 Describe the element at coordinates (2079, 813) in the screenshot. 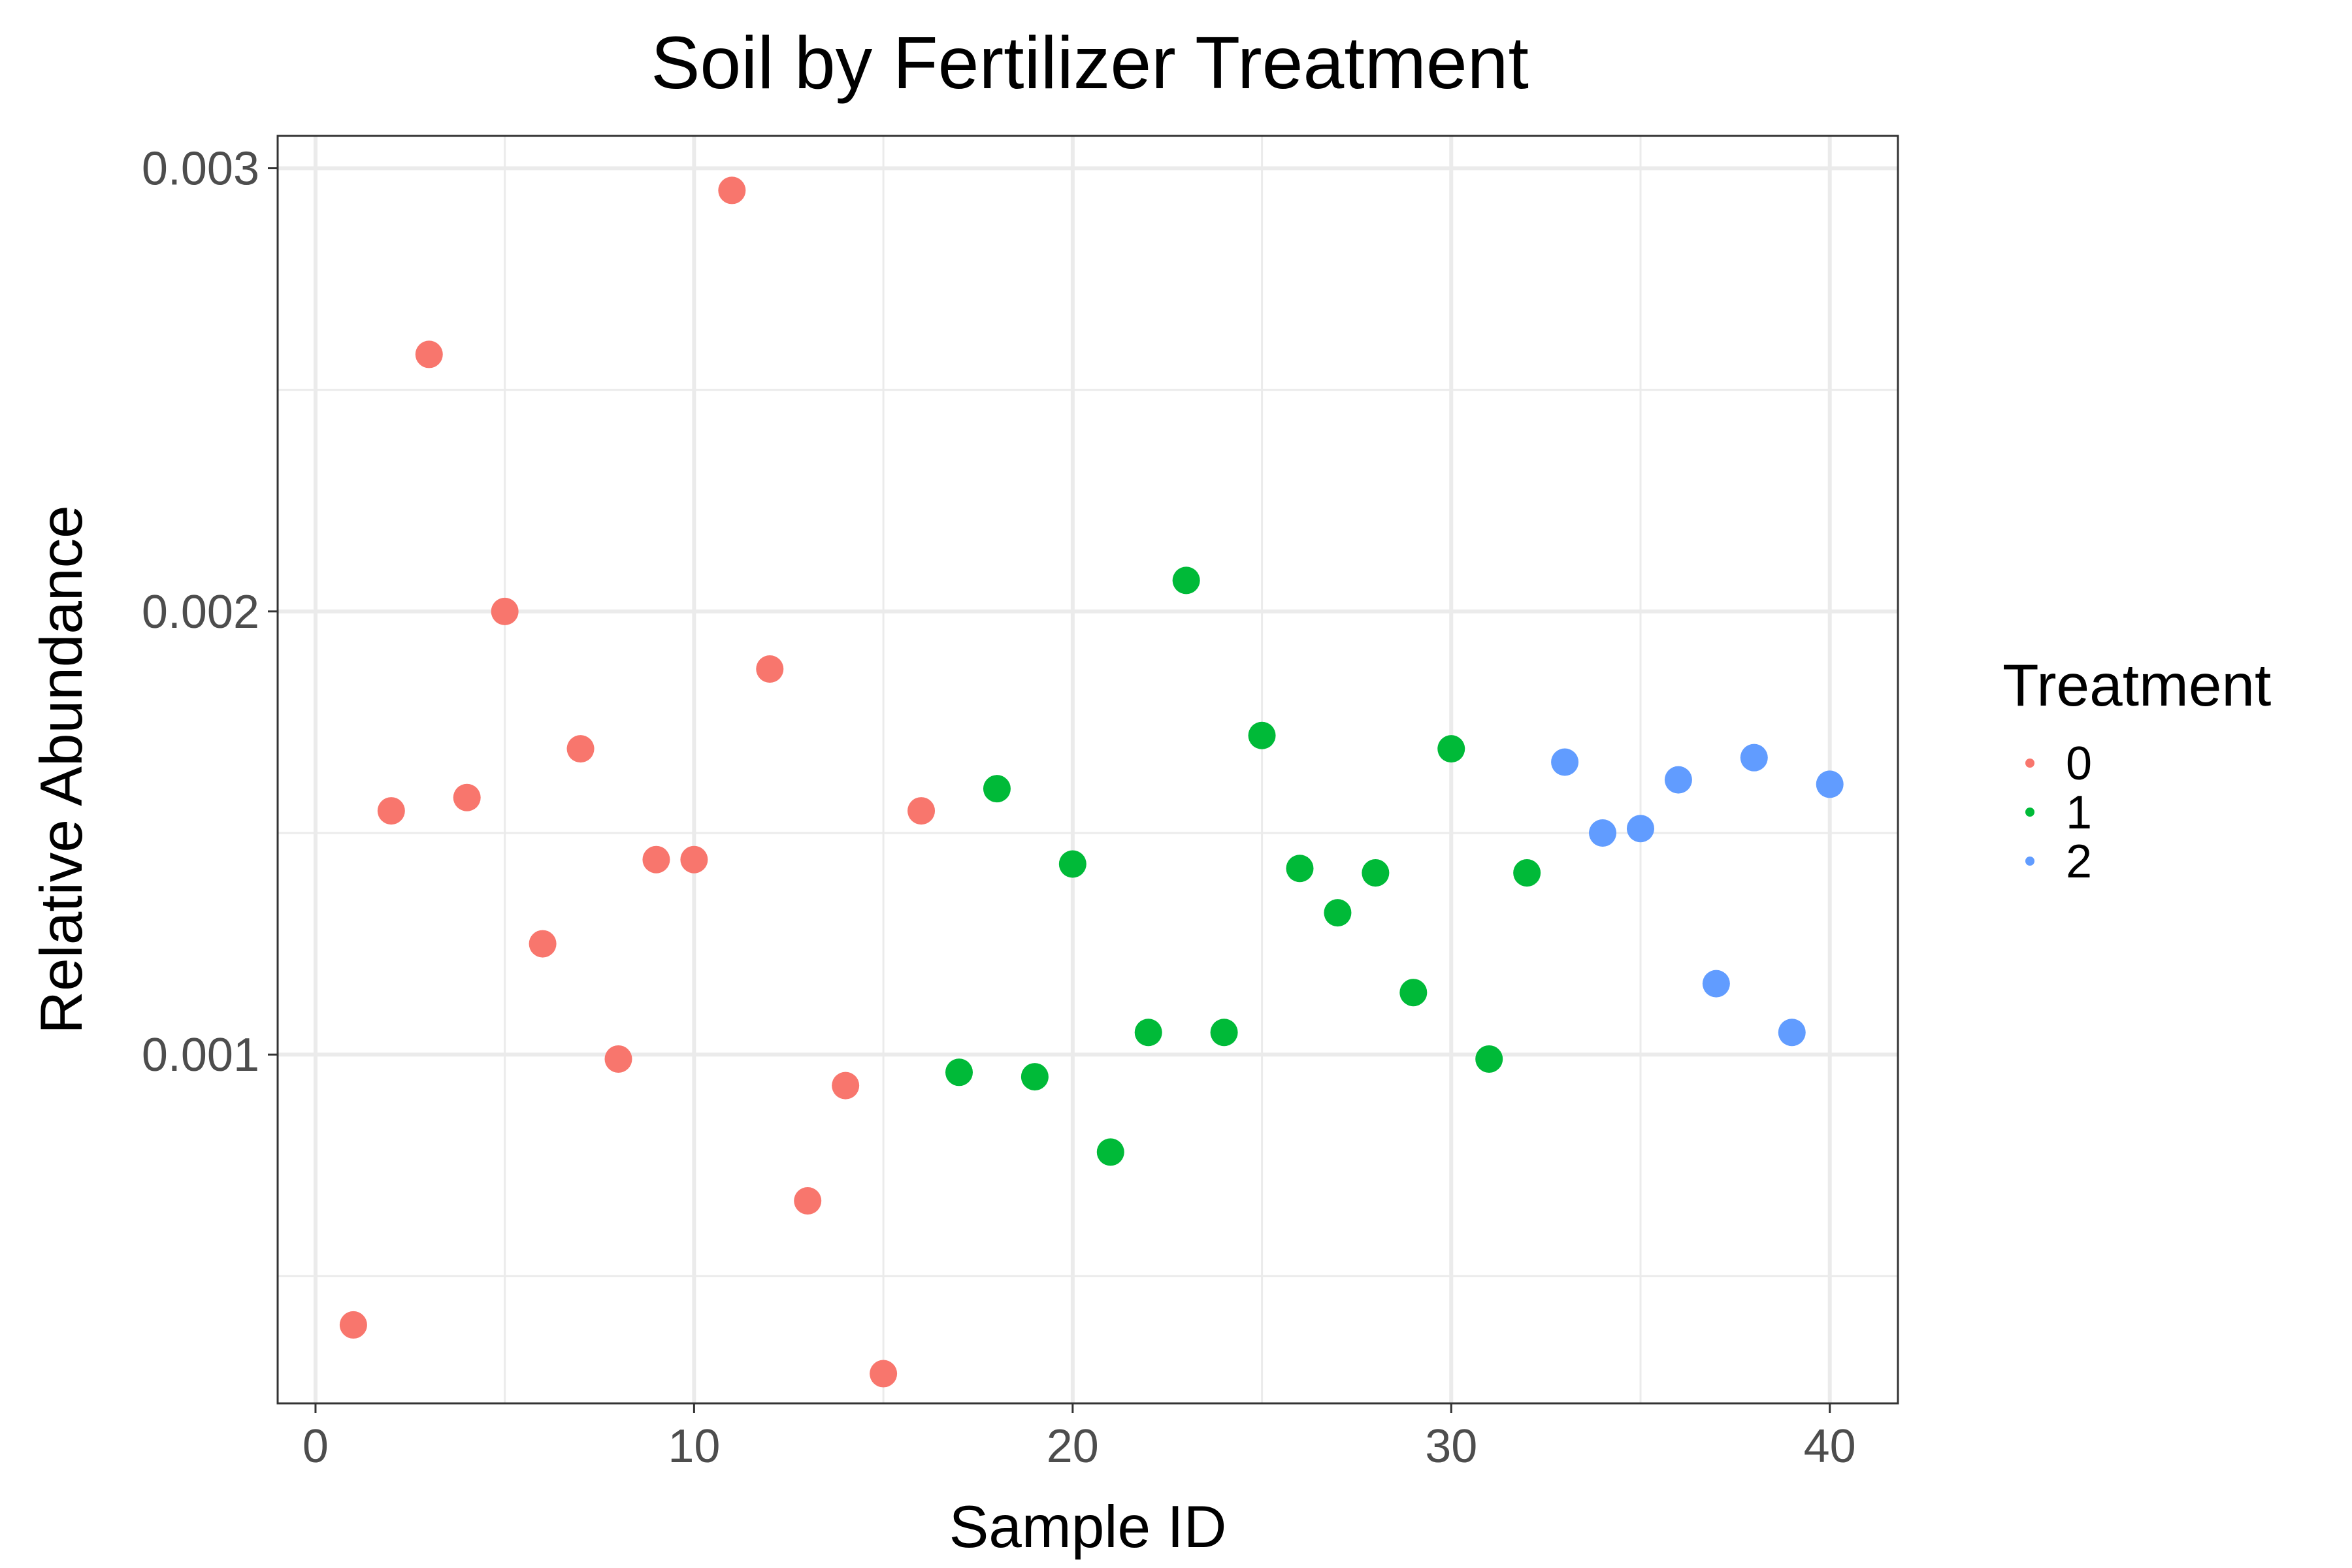

I see `legend-label-1: 1` at that location.